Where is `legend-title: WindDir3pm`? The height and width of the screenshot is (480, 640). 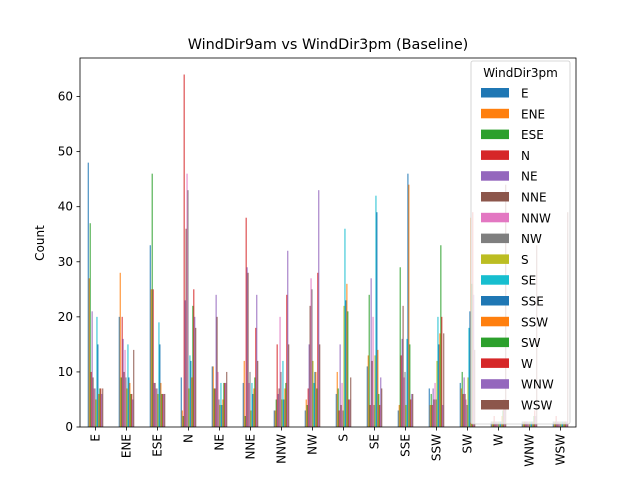 legend-title: WindDir3pm is located at coordinates (520, 73).